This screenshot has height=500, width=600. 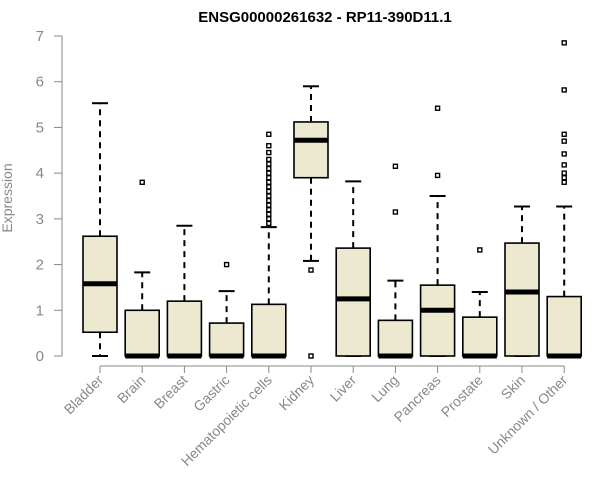 What do you see at coordinates (40, 310) in the screenshot?
I see `y-tick-label: 1` at bounding box center [40, 310].